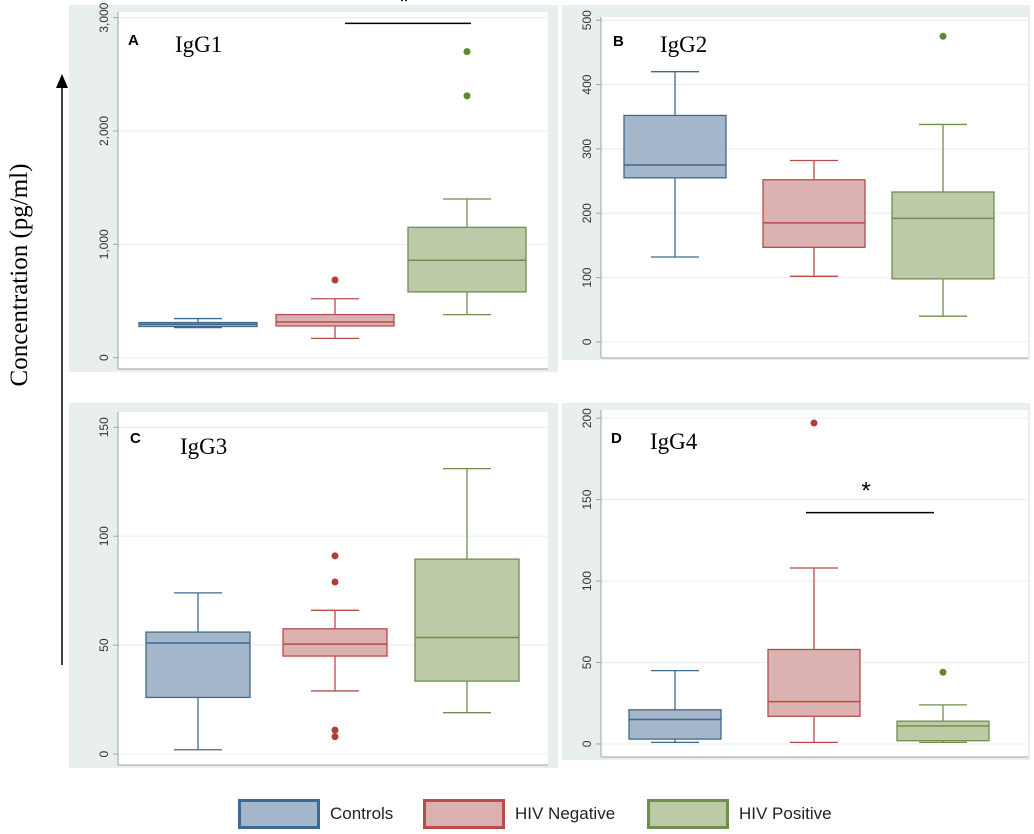 Image resolution: width=1034 pixels, height=834 pixels. What do you see at coordinates (616, 438) in the screenshot?
I see `panel-letter: D` at bounding box center [616, 438].